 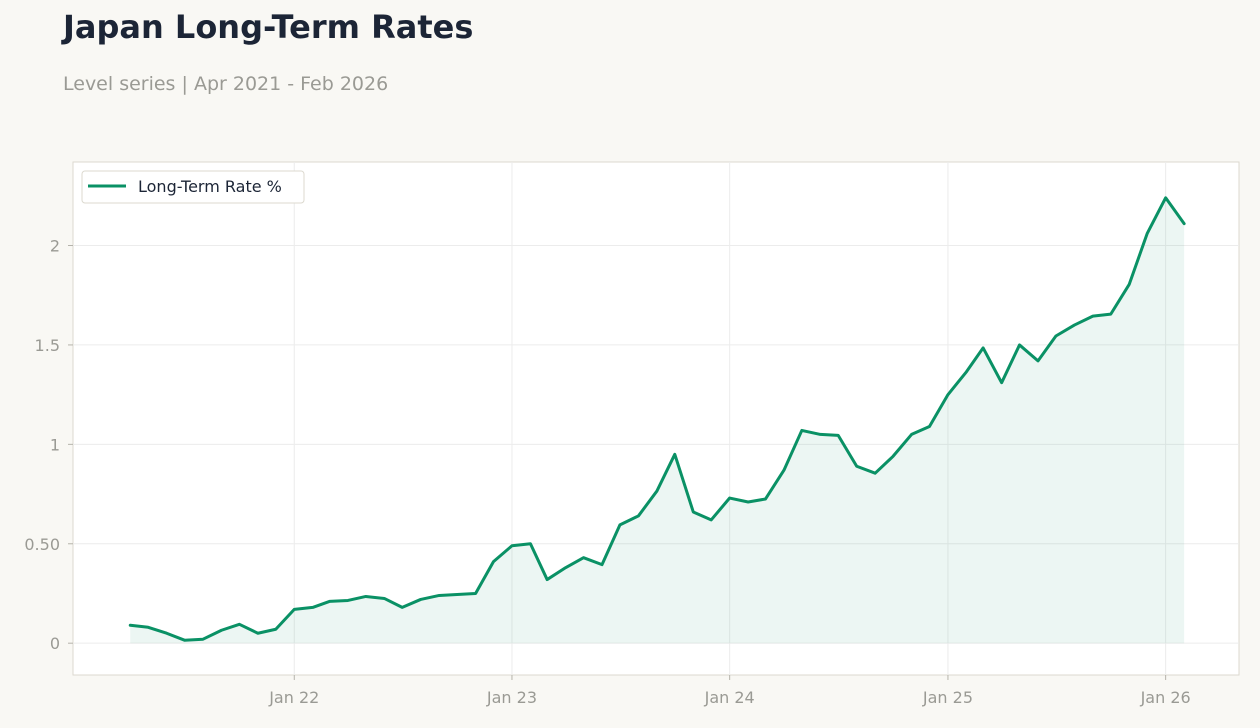 What do you see at coordinates (55, 444) in the screenshot?
I see `y-tick-label: 1` at bounding box center [55, 444].